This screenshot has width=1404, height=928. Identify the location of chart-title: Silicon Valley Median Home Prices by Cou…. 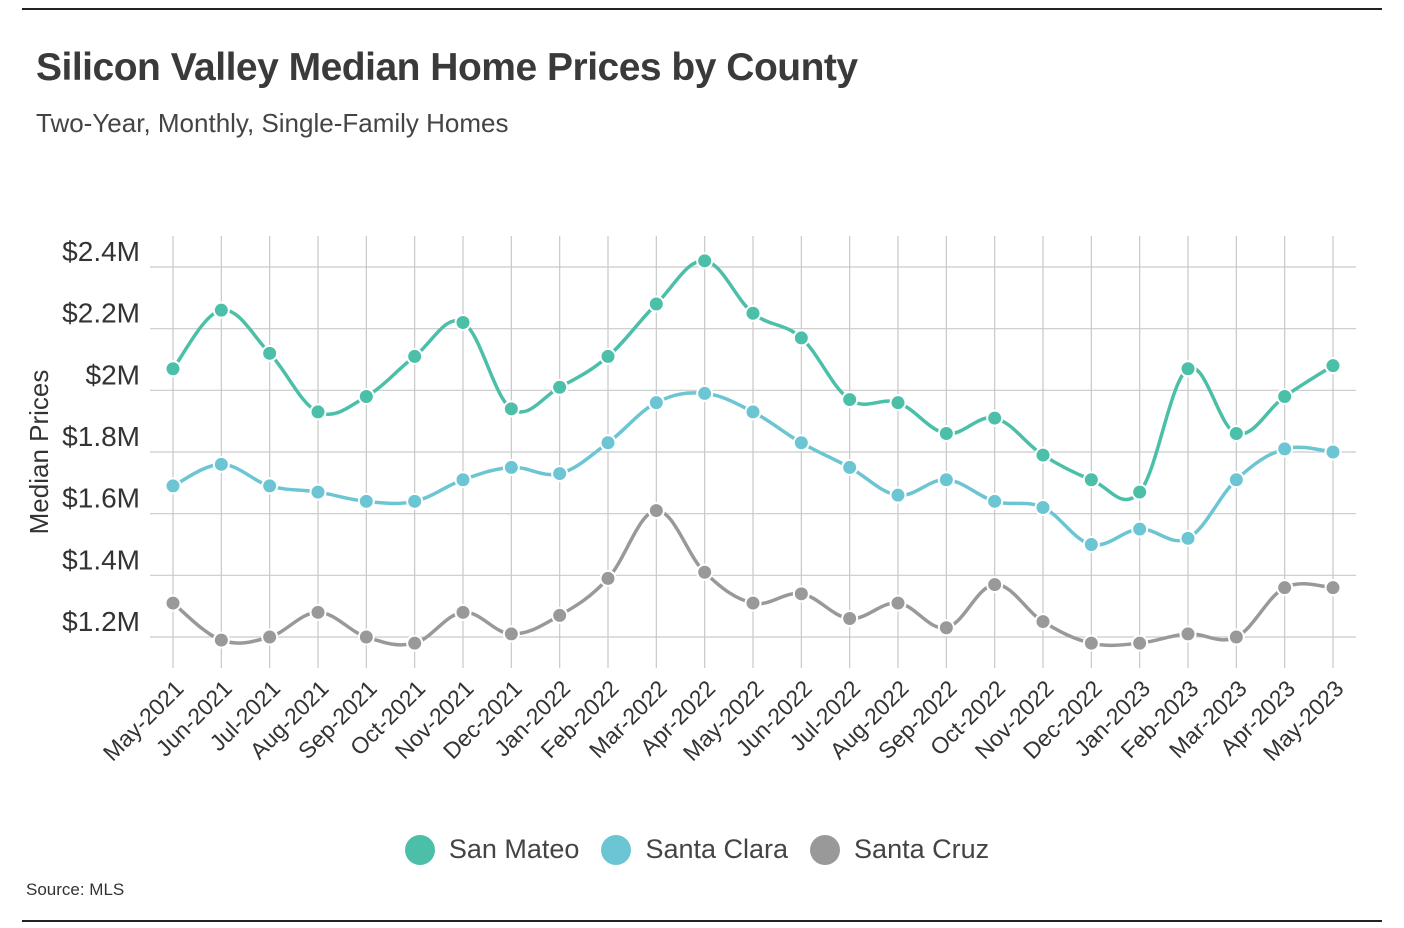
(447, 67).